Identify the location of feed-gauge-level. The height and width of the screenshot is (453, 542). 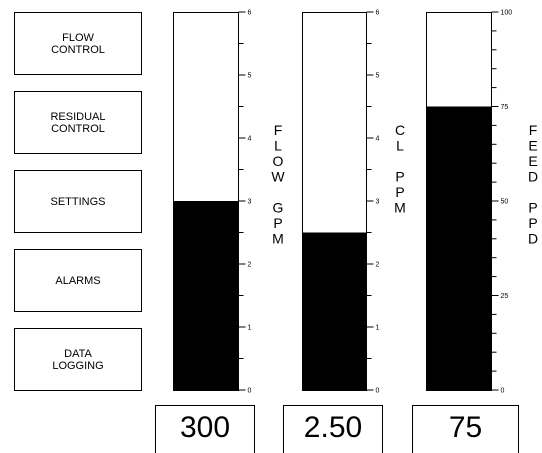
(459, 248).